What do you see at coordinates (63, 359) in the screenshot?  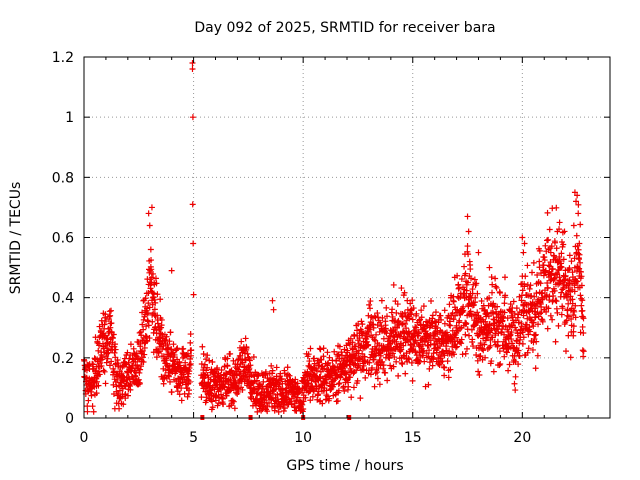 I see `y-tick-label: 0.2` at bounding box center [63, 359].